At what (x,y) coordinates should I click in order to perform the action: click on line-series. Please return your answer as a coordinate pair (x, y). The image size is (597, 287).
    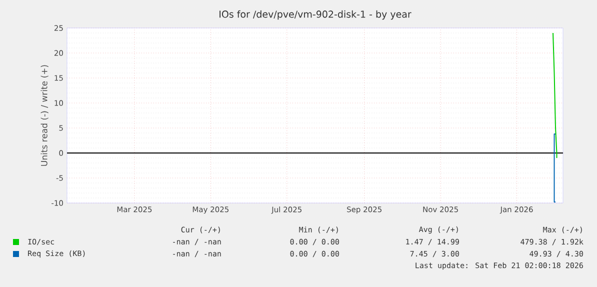
    Looking at the image, I should click on (555, 95).